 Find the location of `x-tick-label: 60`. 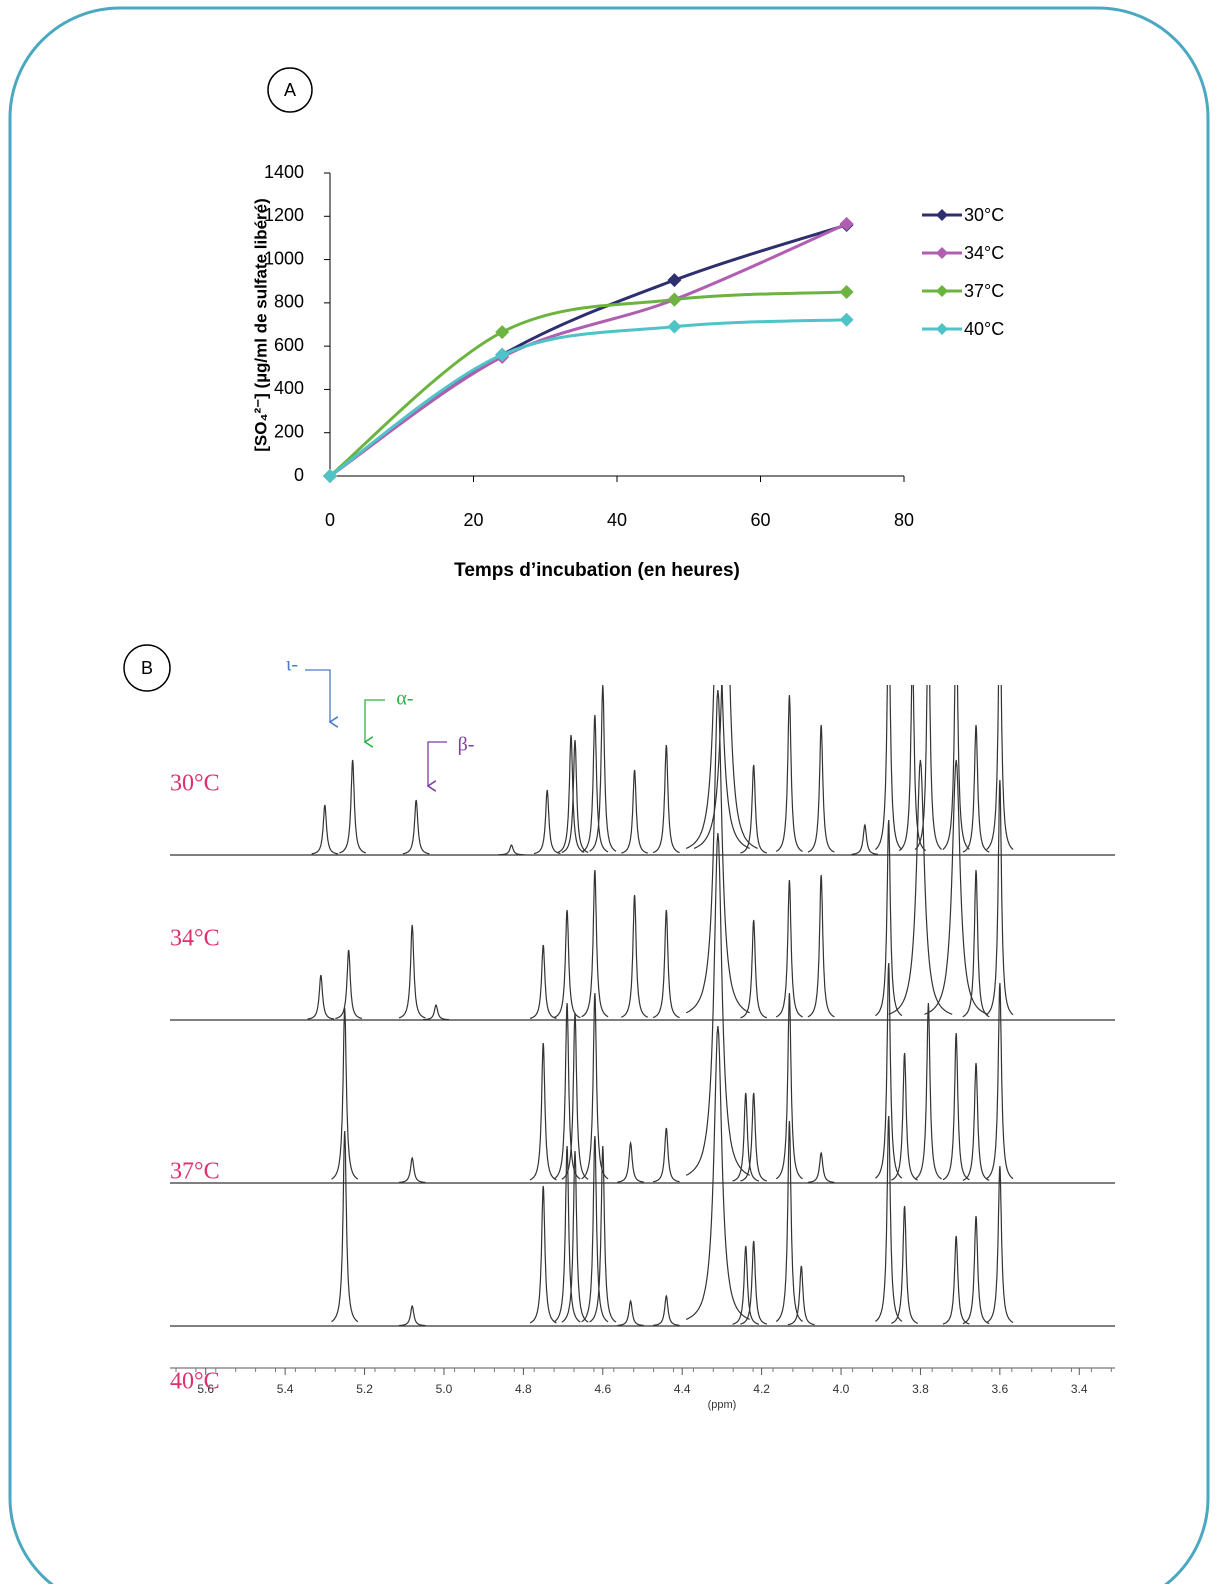

x-tick-label: 60 is located at coordinates (760, 520).